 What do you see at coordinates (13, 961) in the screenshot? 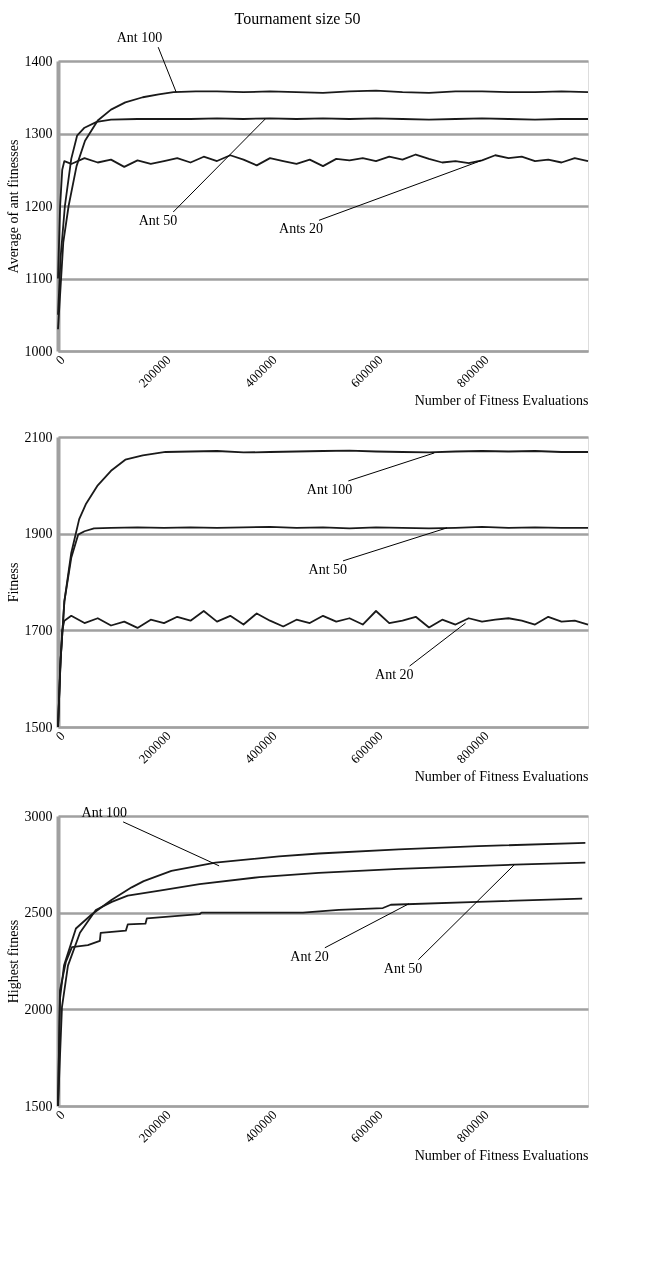
I see `y-axis-title: Highest fitness` at bounding box center [13, 961].